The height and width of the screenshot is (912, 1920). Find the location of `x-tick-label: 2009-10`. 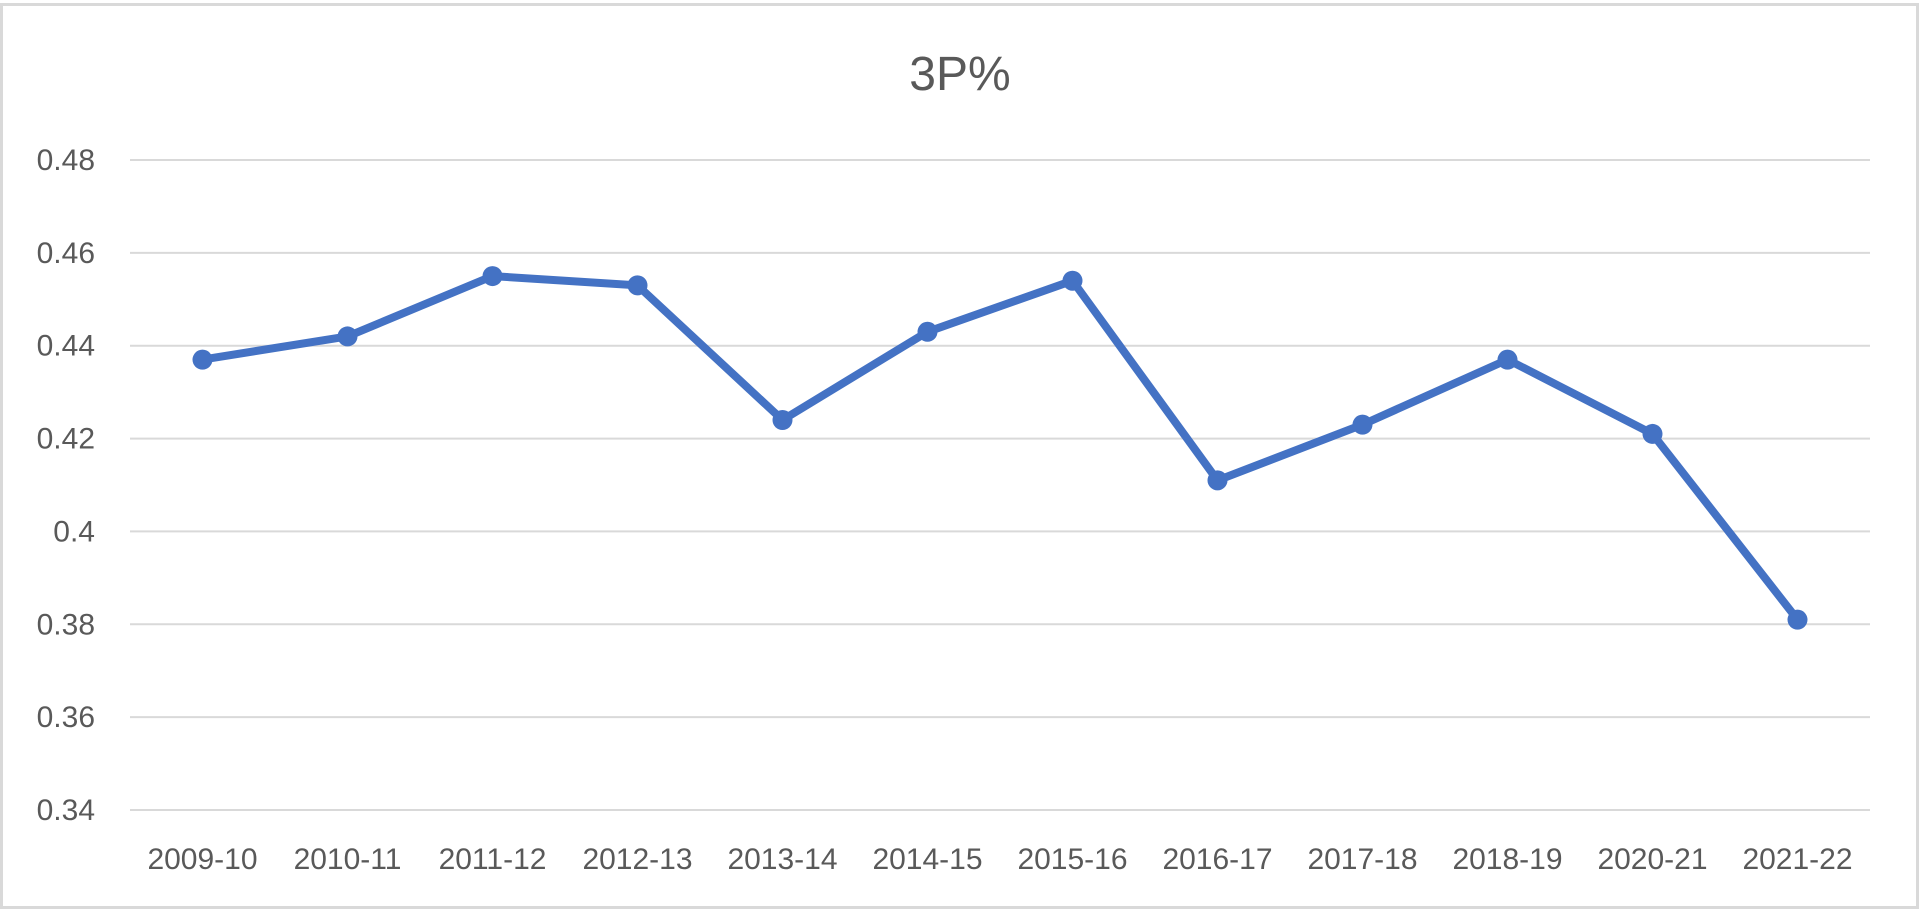

x-tick-label: 2009-10 is located at coordinates (202, 859).